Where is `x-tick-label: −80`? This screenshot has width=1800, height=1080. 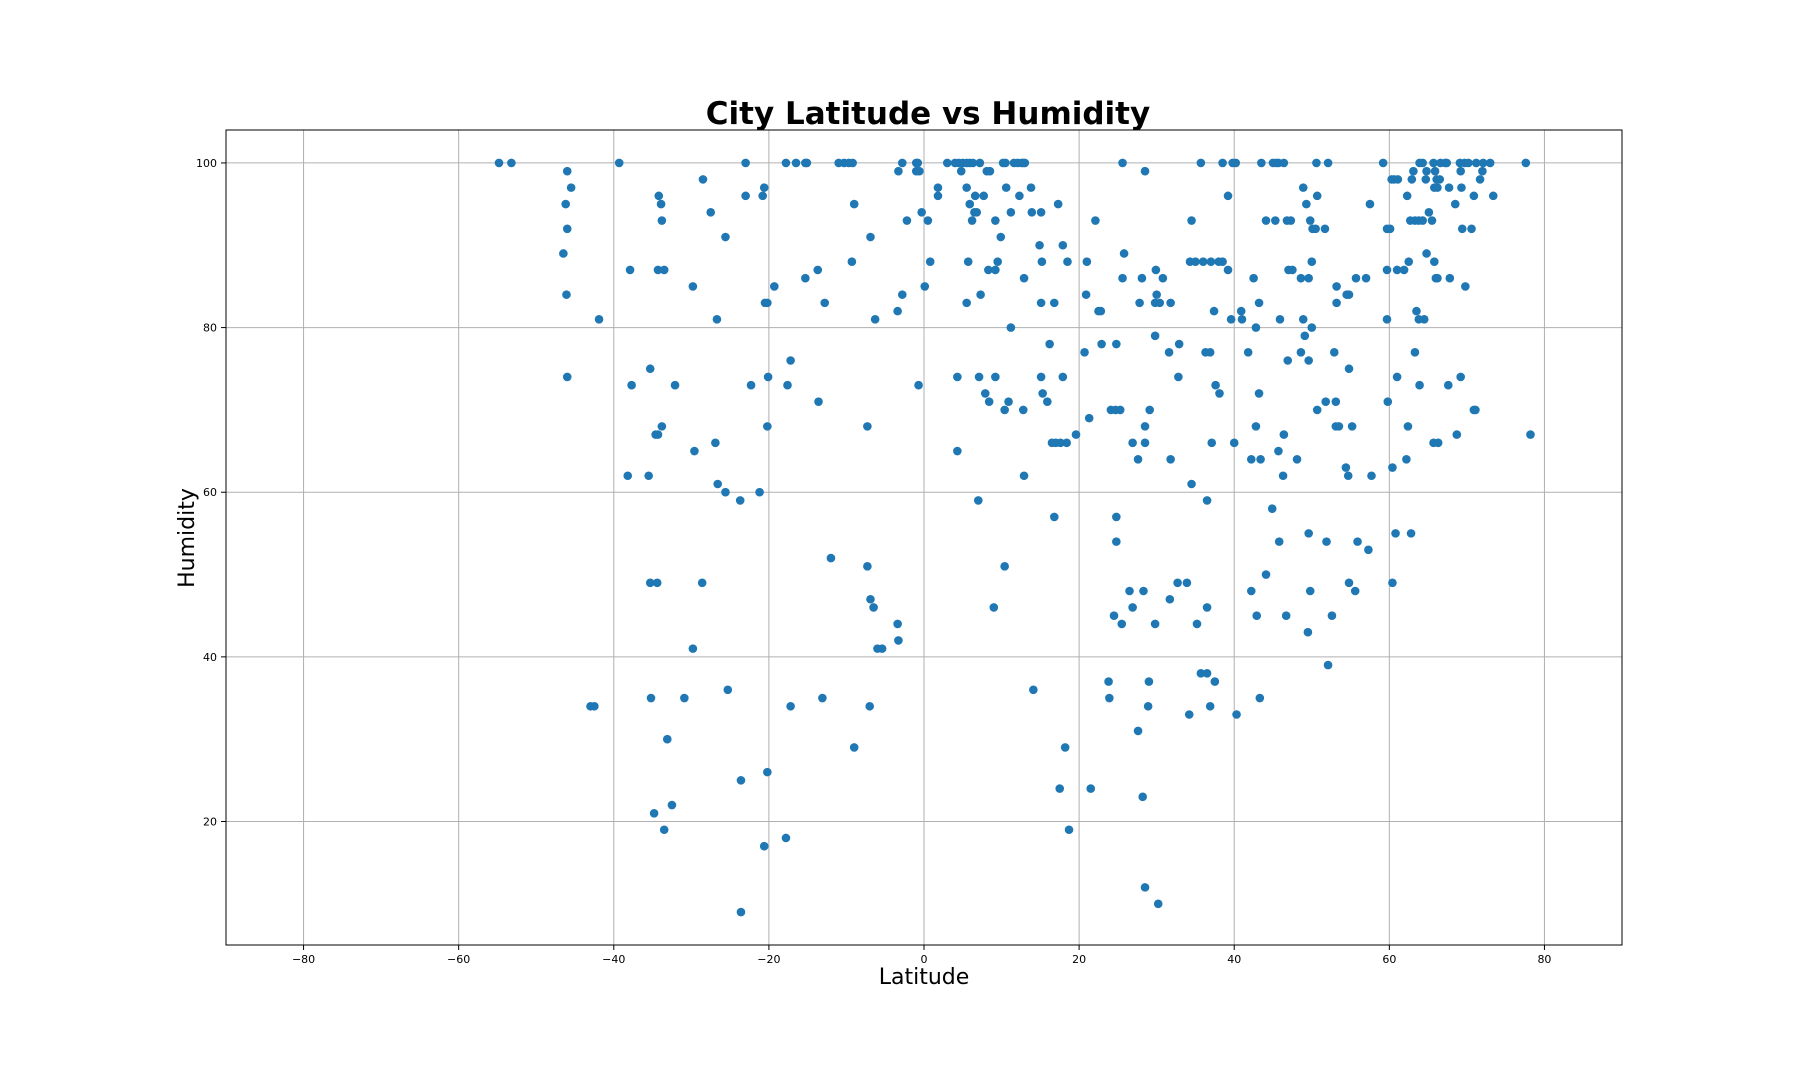 x-tick-label: −80 is located at coordinates (303, 959).